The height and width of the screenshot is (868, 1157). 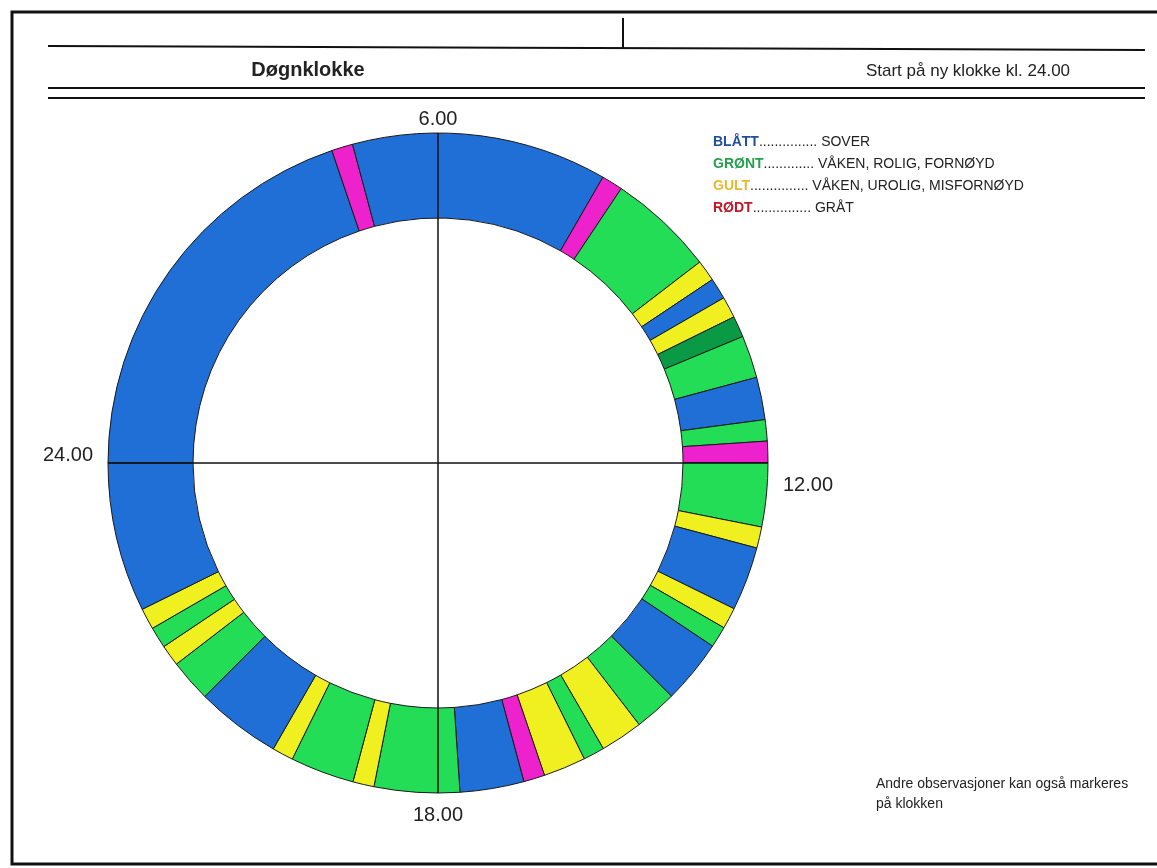 I want to click on text: 6.00, so click(x=438, y=118).